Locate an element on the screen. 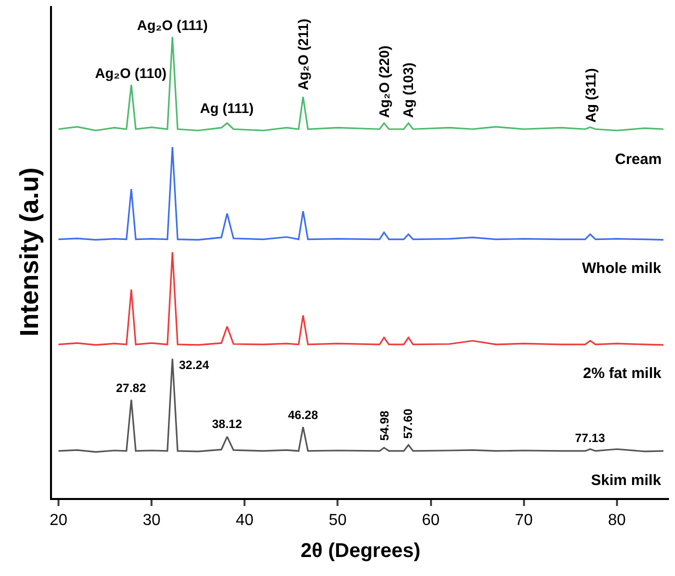  x-tick-label: 70 is located at coordinates (523, 521).